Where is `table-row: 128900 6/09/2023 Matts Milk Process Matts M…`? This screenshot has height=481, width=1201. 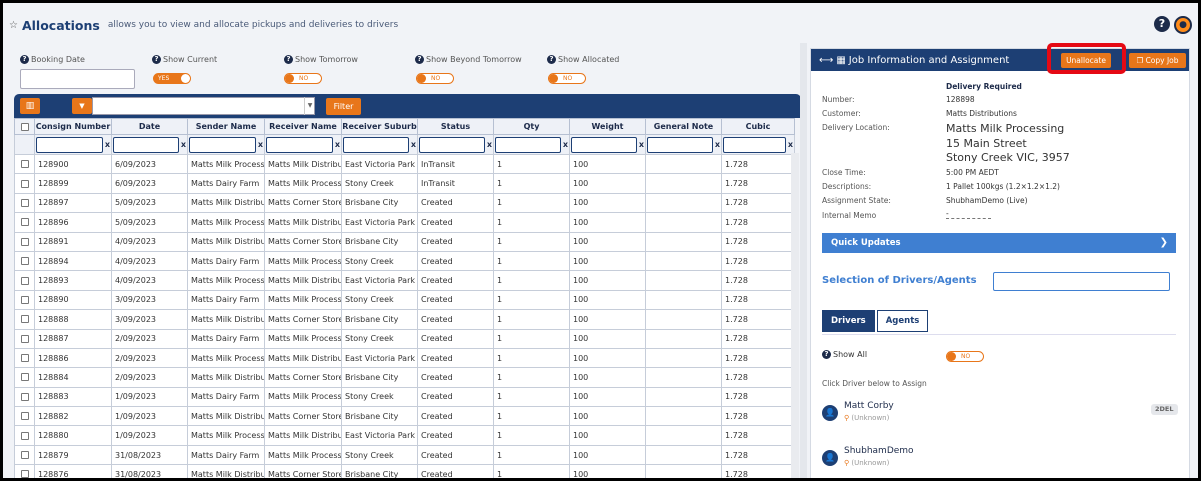 table-row: 128900 6/09/2023 Matts Milk Process Matts M… is located at coordinates (404, 164).